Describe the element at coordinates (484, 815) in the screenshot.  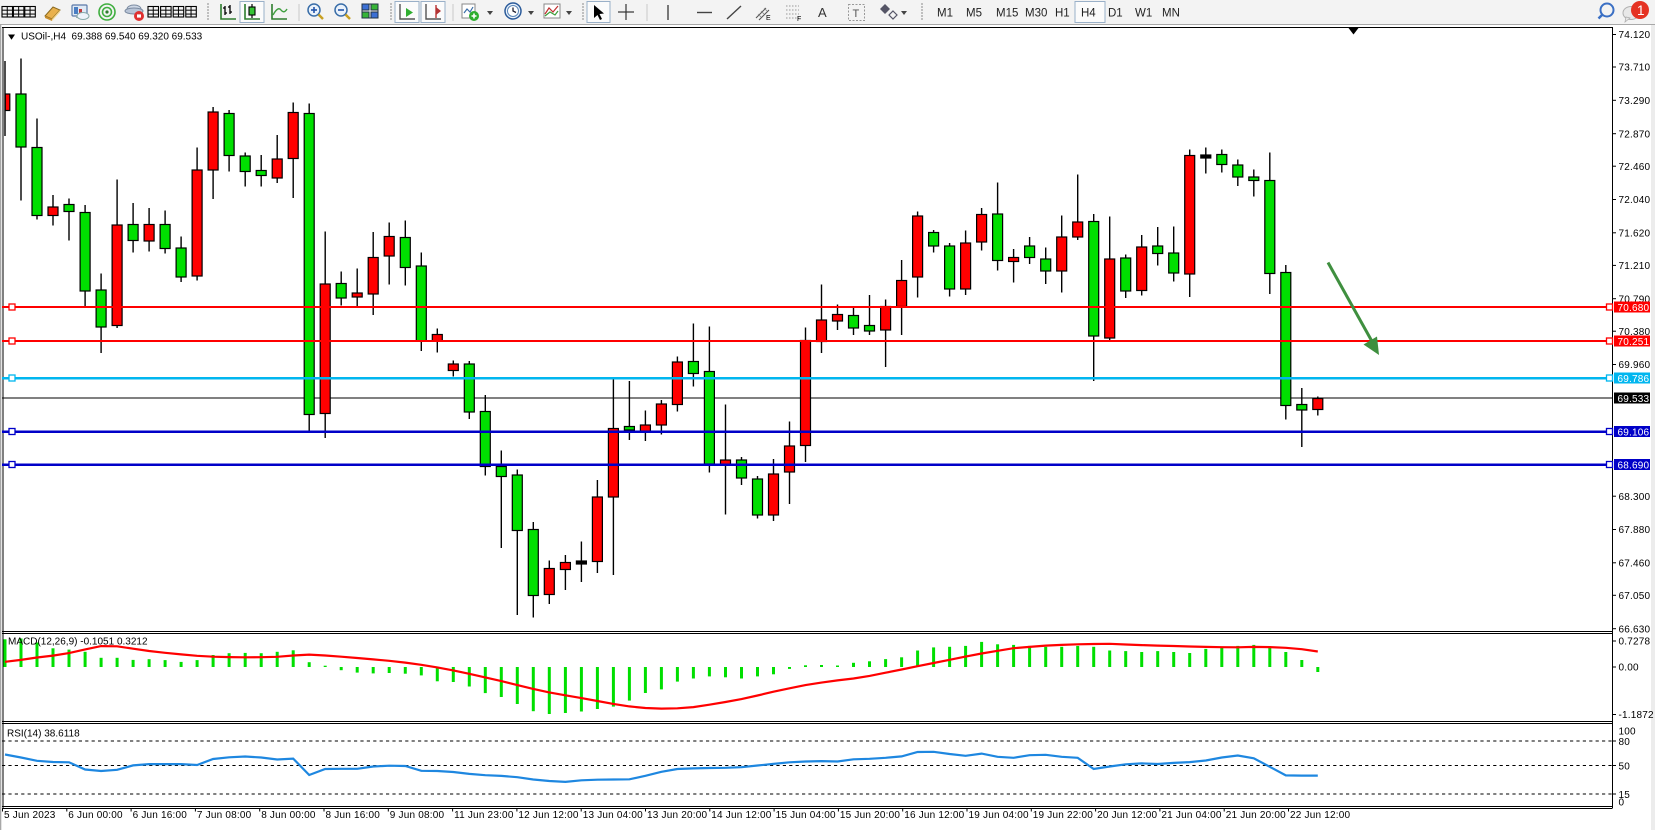
I see `svg-text: 11 Jun 23:00` at that location.